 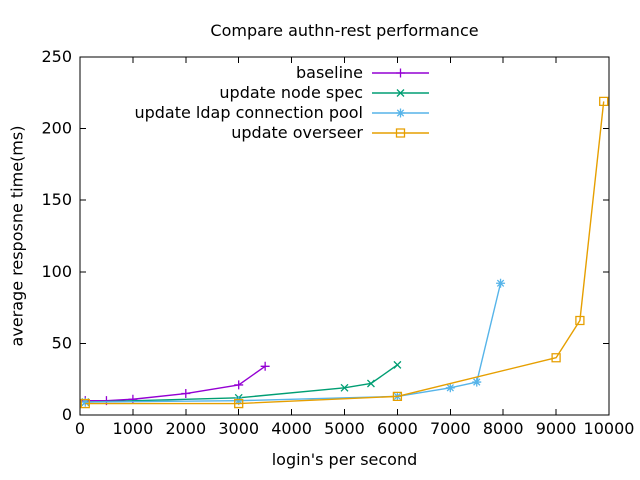 What do you see at coordinates (556, 428) in the screenshot?
I see `x-tick-label: 9000` at bounding box center [556, 428].